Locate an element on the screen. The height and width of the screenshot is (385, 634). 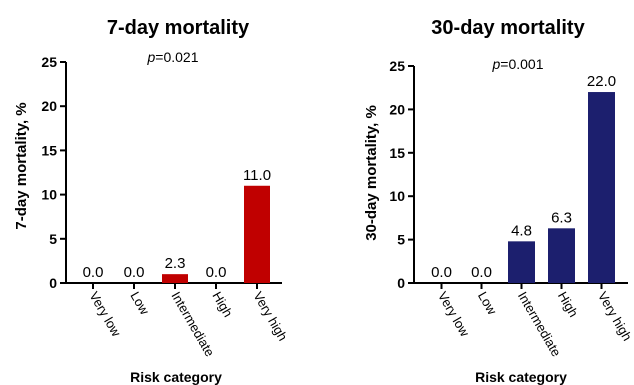
data-label: 6.3 is located at coordinates (561, 217).